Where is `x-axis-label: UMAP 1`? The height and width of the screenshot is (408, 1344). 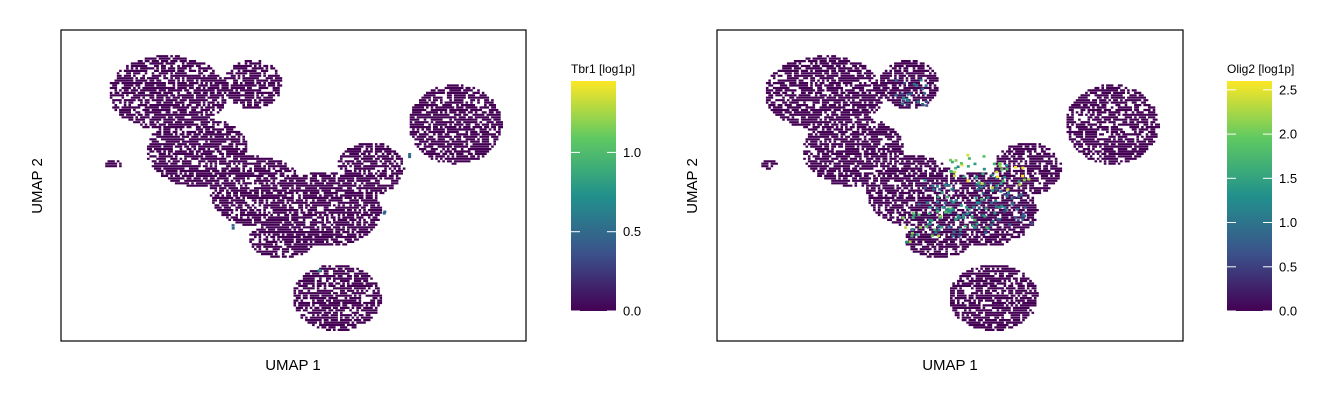 x-axis-label: UMAP 1 is located at coordinates (950, 365).